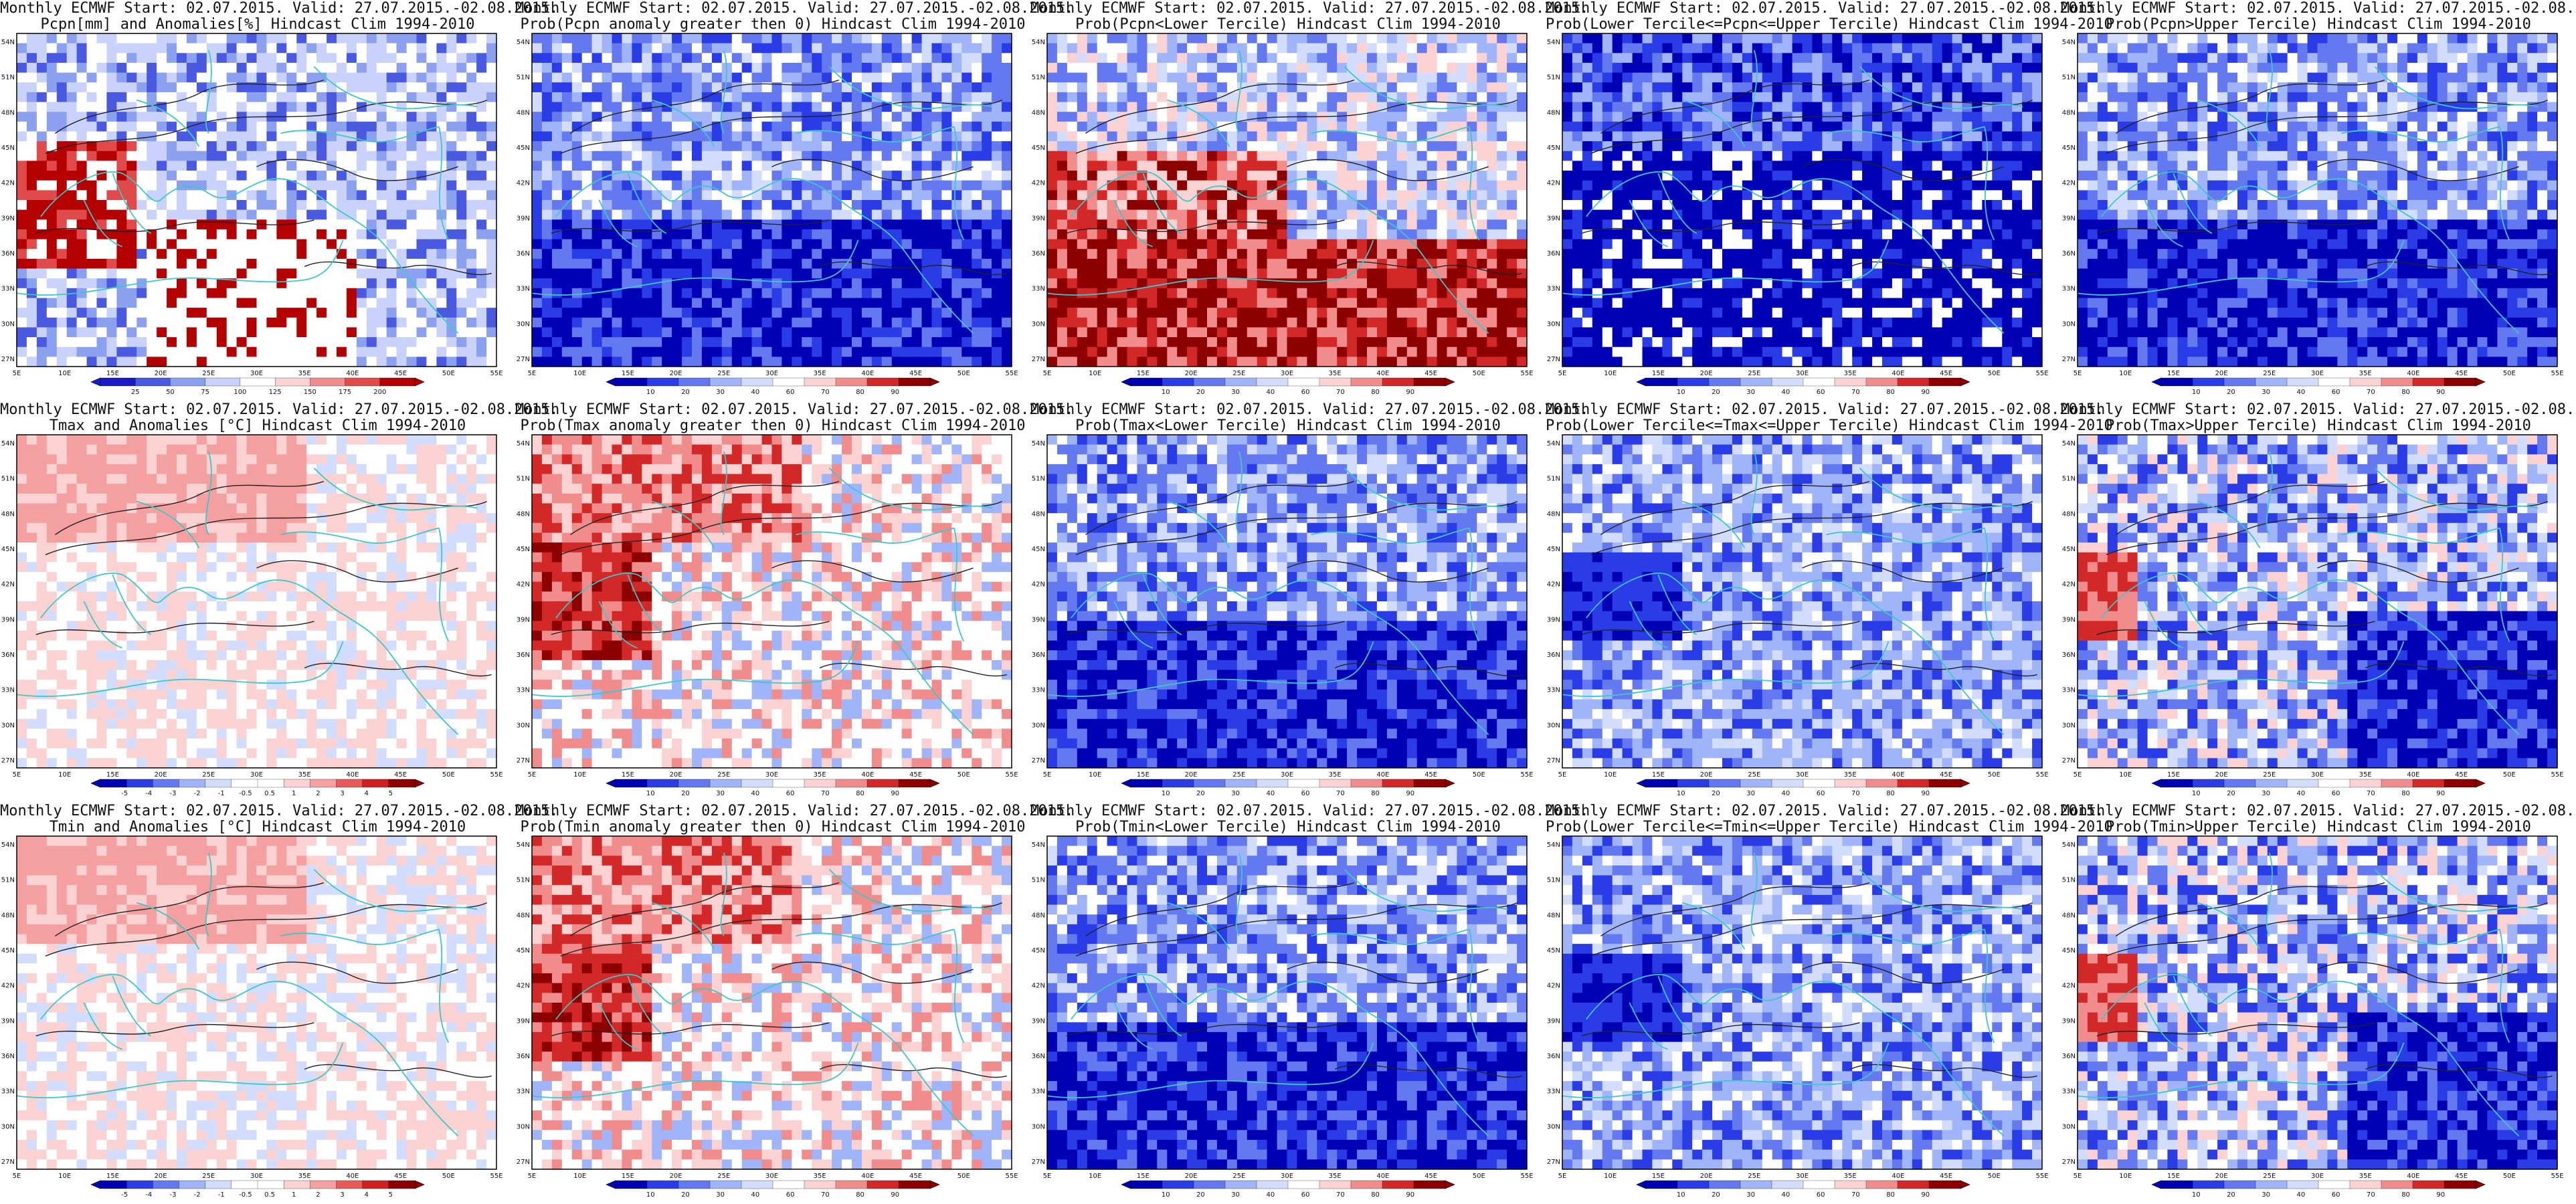 The image size is (2576, 1204). Describe the element at coordinates (8, 443) in the screenshot. I see `lat-tick-label: 54N` at that location.